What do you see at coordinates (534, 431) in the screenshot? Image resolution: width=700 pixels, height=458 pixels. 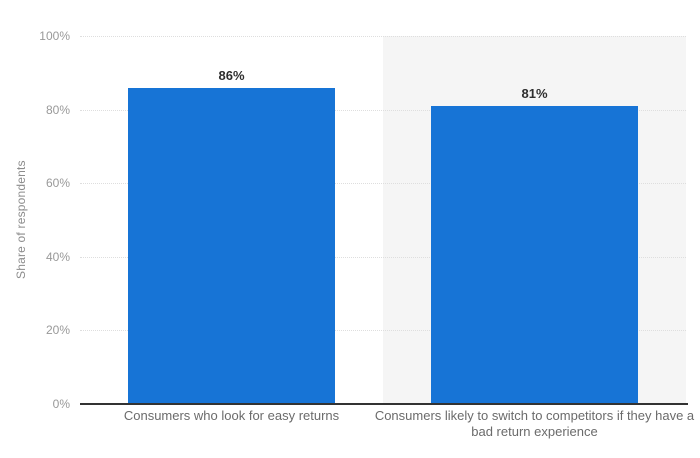 I see `x-category-label-line: bad return experience` at bounding box center [534, 431].